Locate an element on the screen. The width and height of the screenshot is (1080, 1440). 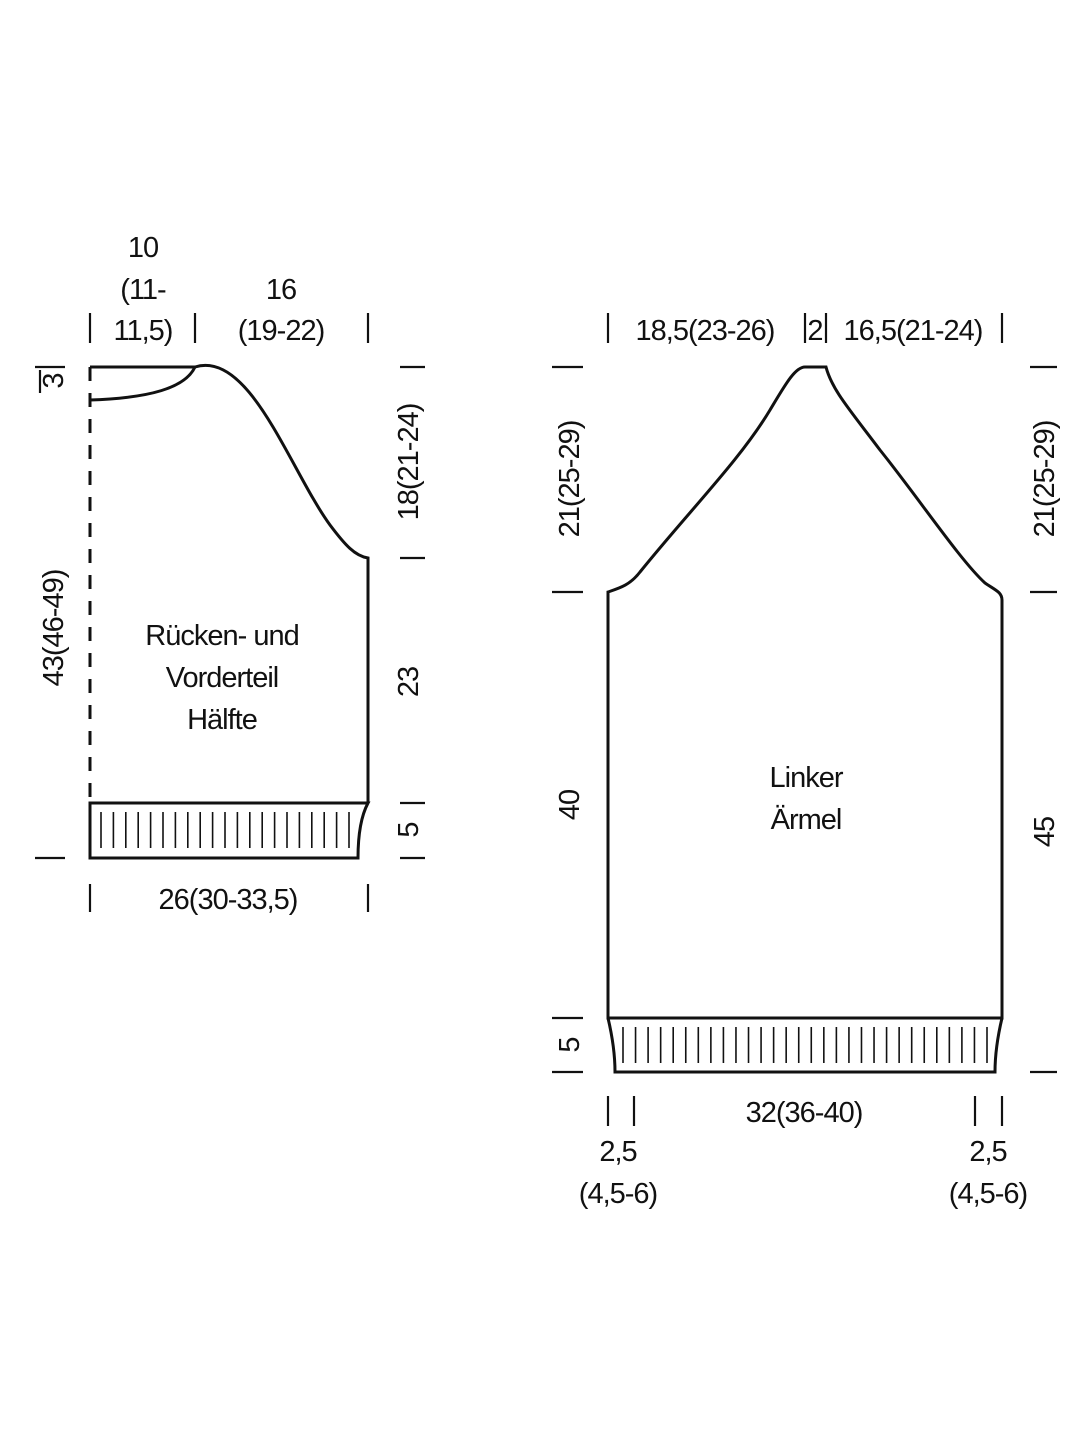
dimension: 18,5(23-26) is located at coordinates (705, 331).